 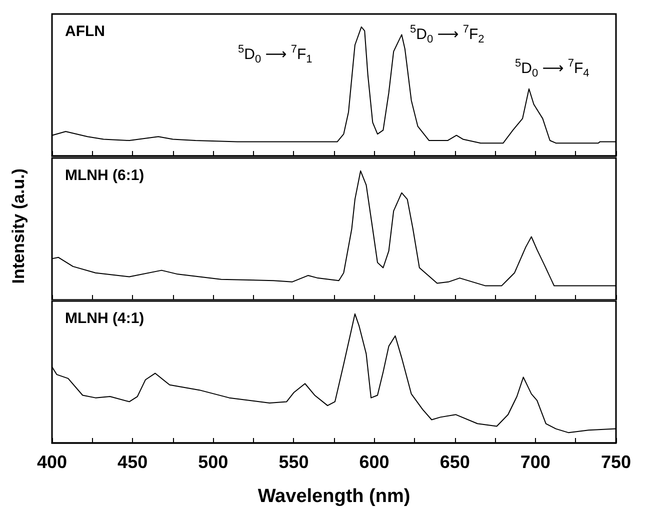 I want to click on x-tick-label: 500, so click(x=213, y=462).